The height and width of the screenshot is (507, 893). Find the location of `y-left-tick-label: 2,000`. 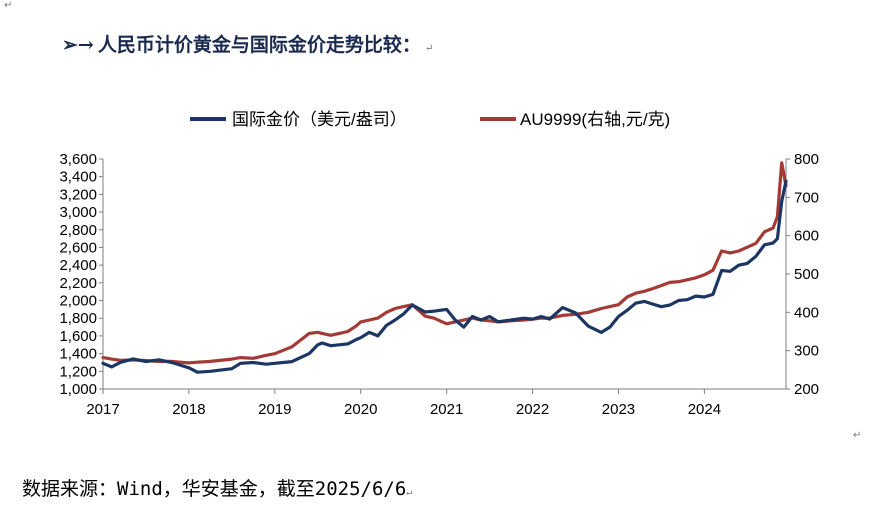

y-left-tick-label: 2,000 is located at coordinates (78, 301).